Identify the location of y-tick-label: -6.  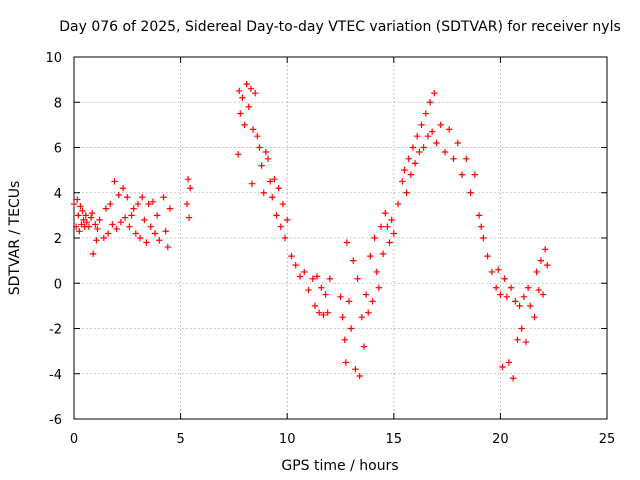
(55, 420).